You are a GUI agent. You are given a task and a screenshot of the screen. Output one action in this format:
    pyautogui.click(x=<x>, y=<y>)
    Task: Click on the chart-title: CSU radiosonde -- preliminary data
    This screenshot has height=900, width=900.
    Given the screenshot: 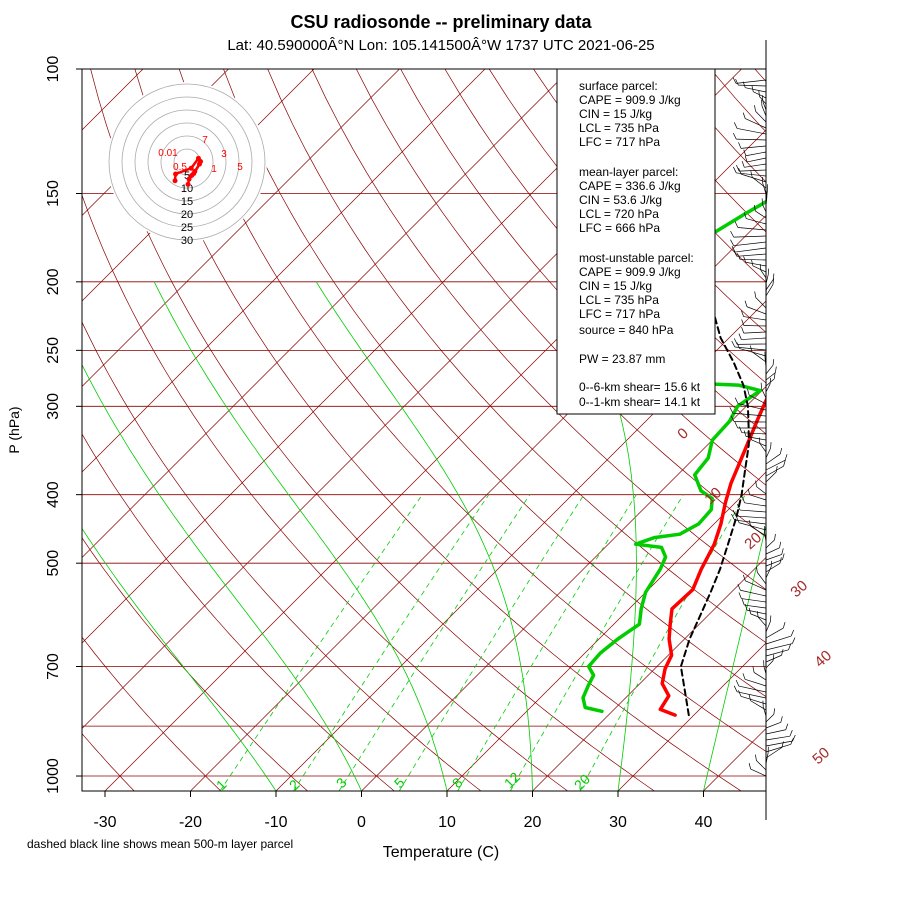 What is the action you would take?
    pyautogui.click(x=441, y=22)
    